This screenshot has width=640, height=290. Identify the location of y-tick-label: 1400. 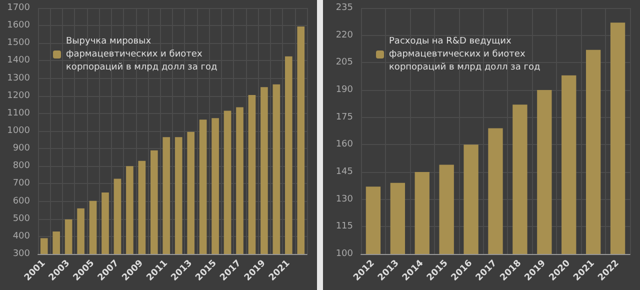
(18, 61).